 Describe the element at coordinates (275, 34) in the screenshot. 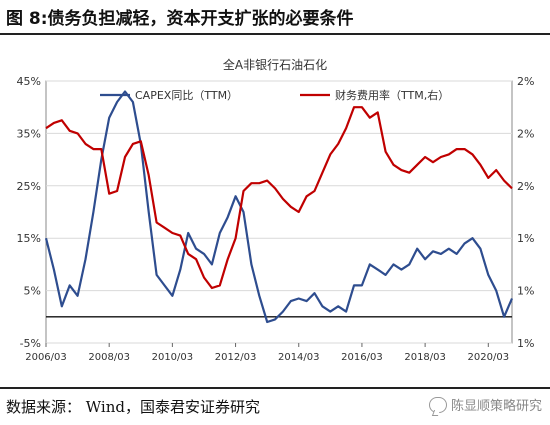

I see `title-divider` at that location.